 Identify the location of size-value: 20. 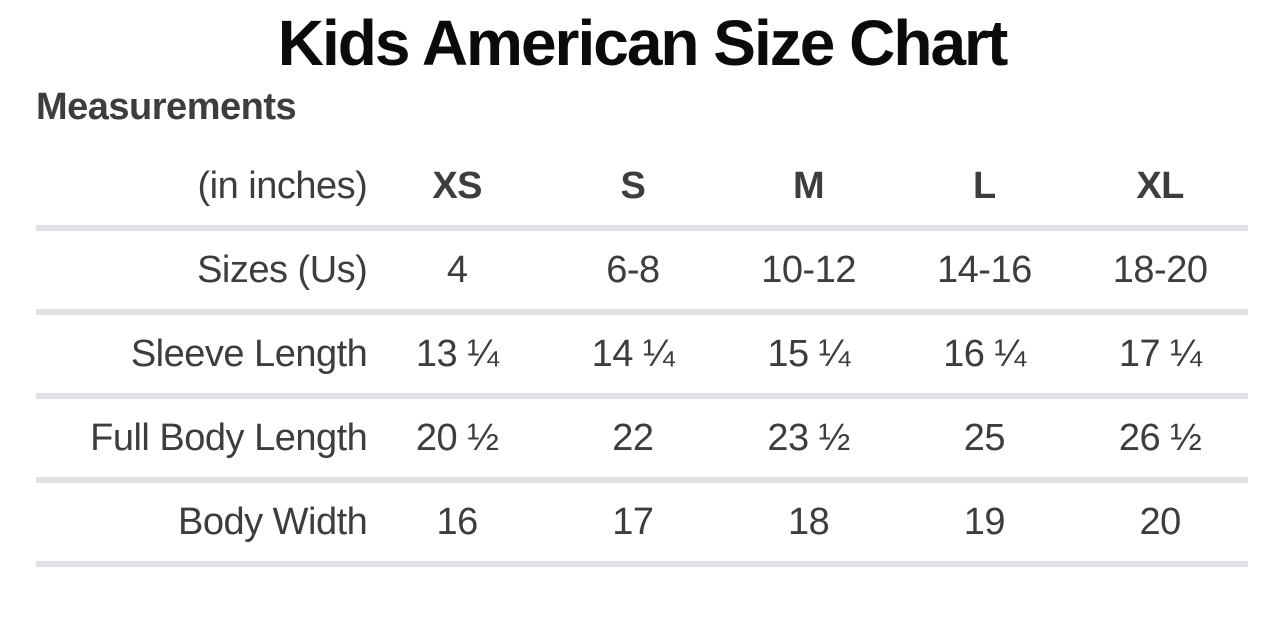
(1160, 522).